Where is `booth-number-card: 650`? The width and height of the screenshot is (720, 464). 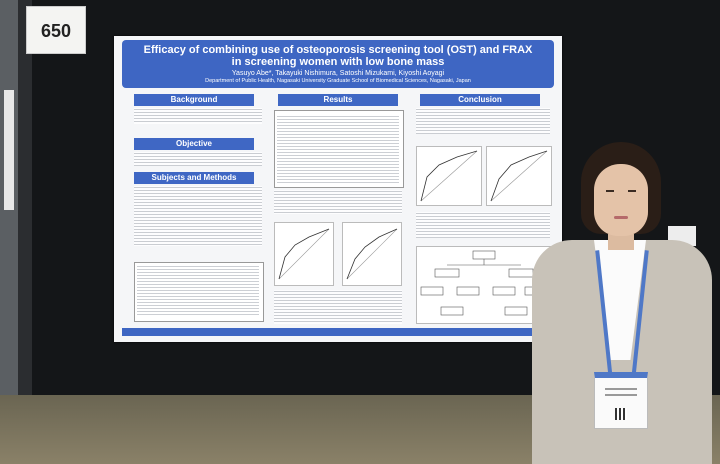
booth-number-card: 650 is located at coordinates (56, 30).